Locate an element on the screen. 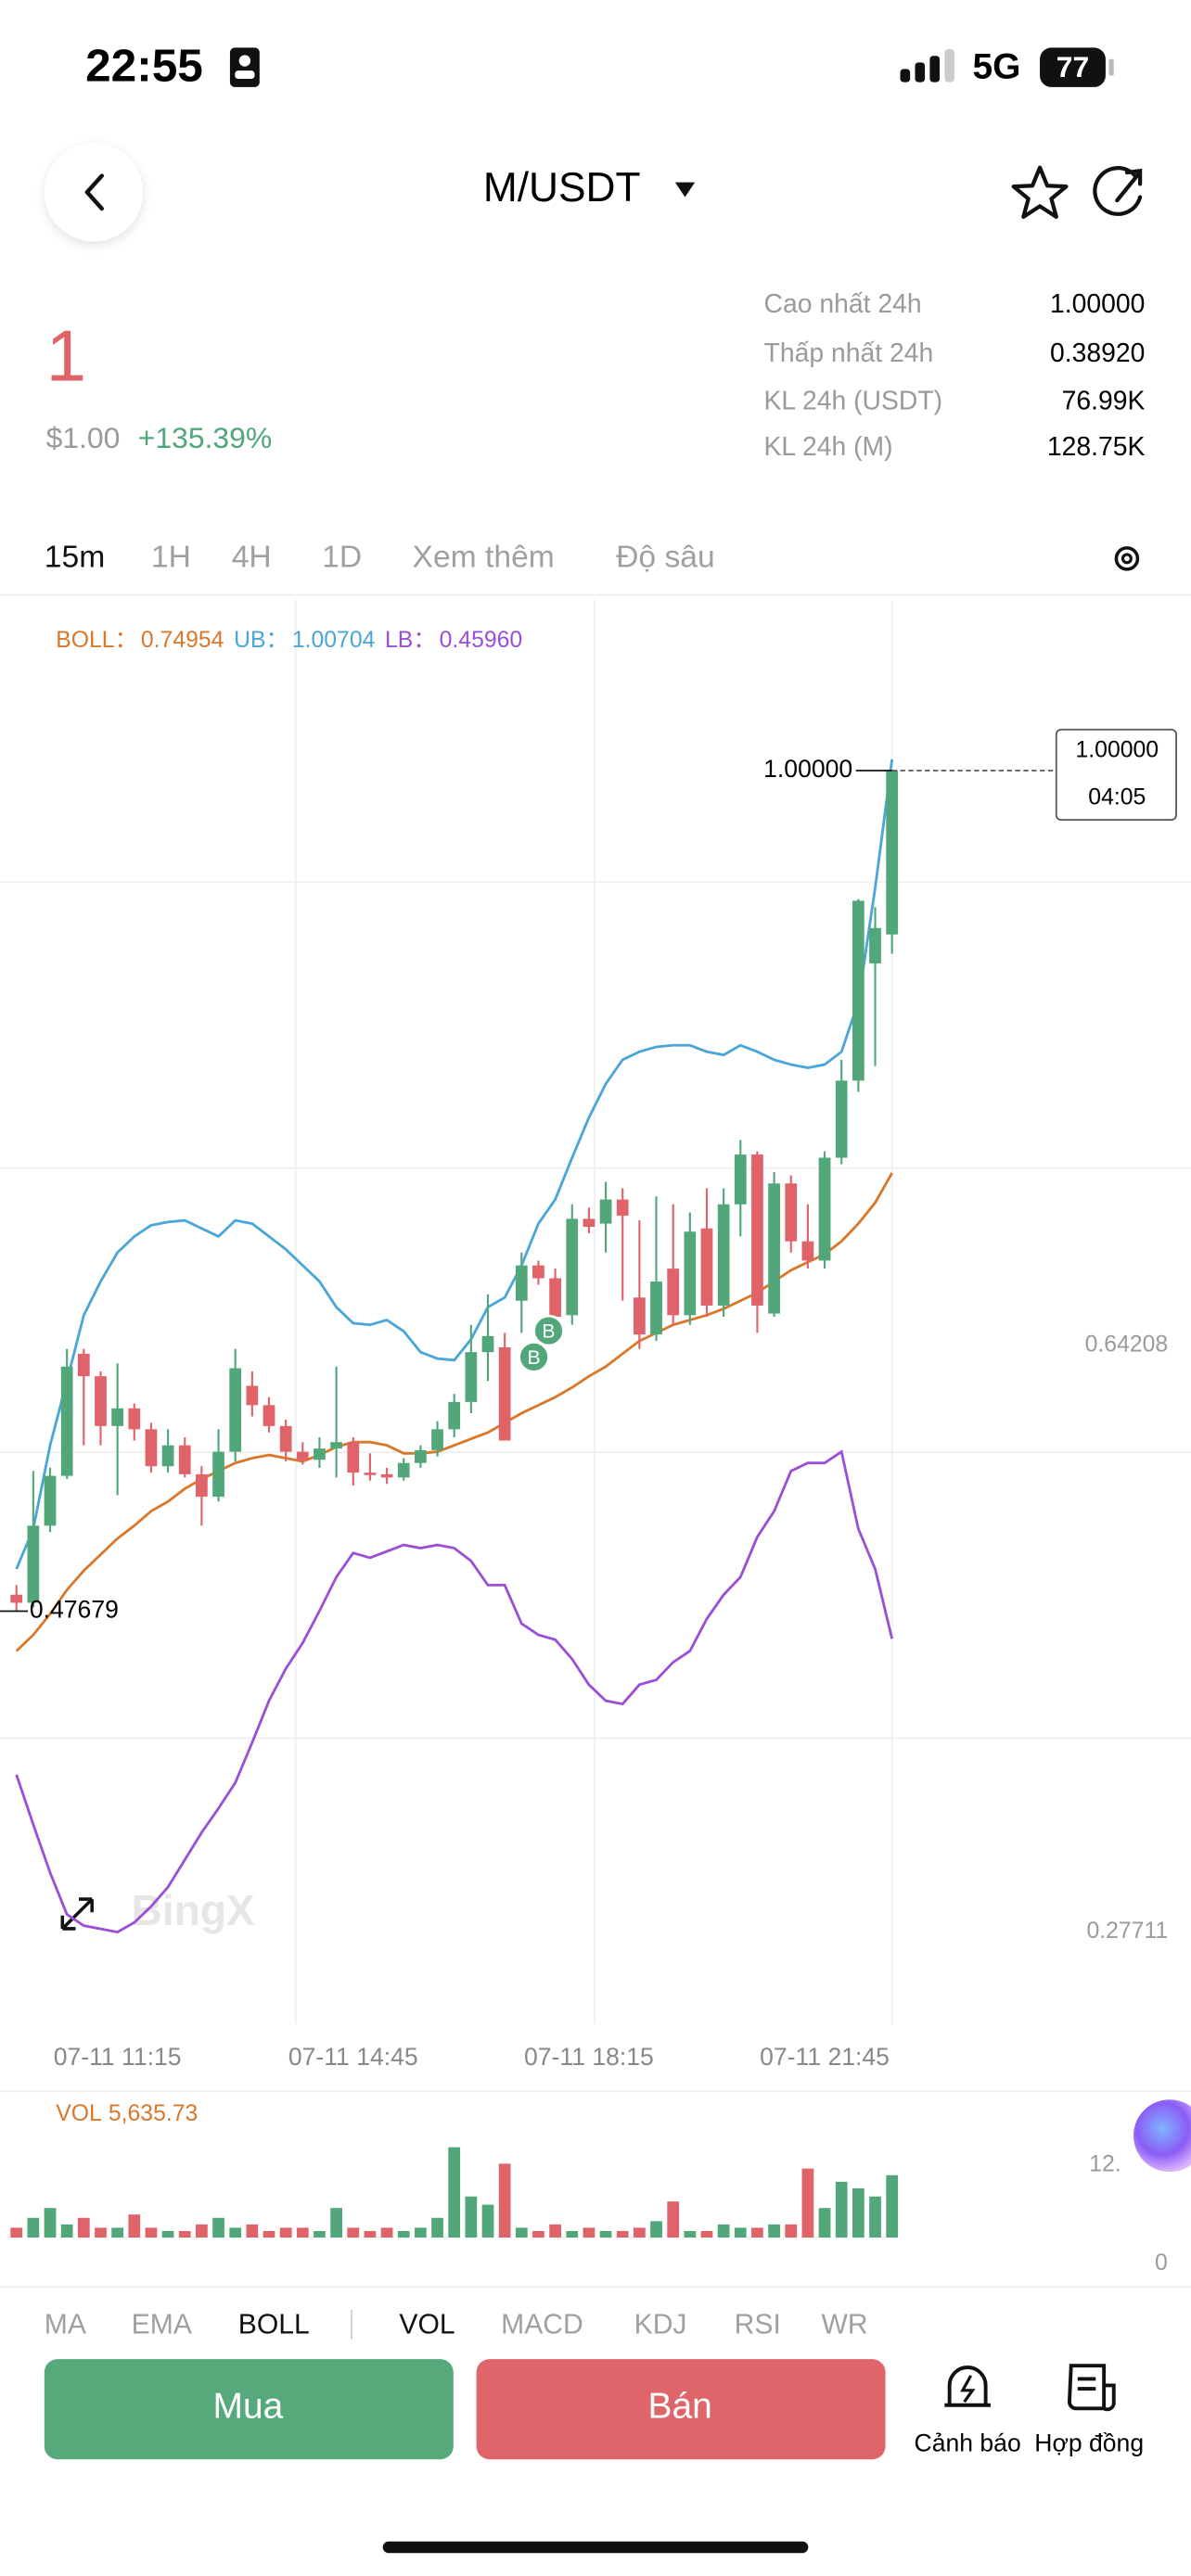  sell-button is located at coordinates (681, 2409).